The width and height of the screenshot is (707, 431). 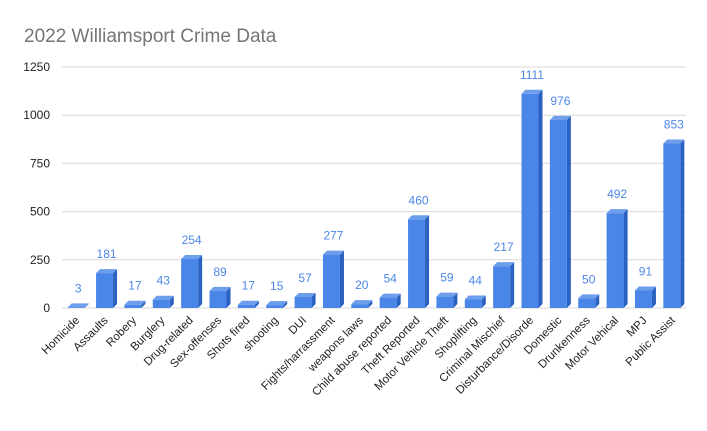 What do you see at coordinates (617, 194) in the screenshot?
I see `data-label: 492` at bounding box center [617, 194].